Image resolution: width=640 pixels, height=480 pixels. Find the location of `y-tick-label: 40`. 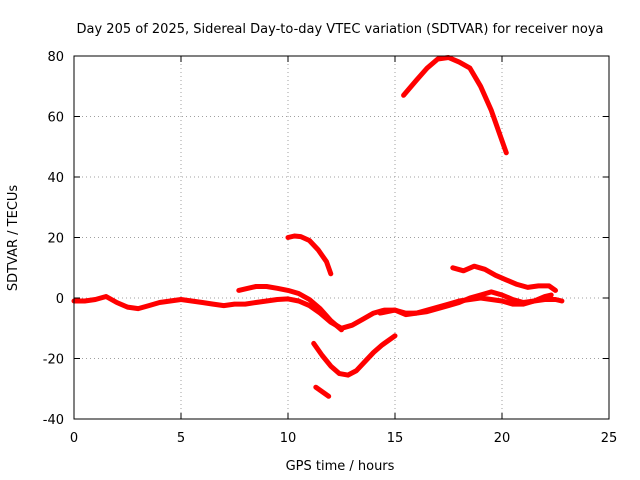

y-tick-label: 40 is located at coordinates (55, 178).